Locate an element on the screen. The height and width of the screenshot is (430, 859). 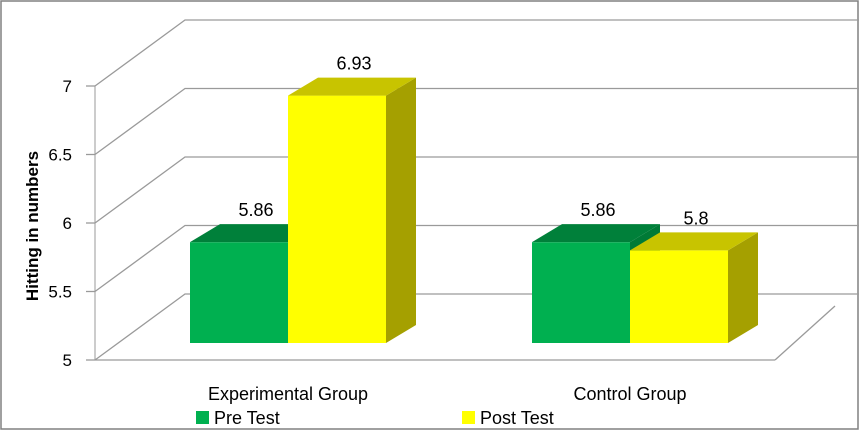
data-label: 6.93 is located at coordinates (353, 64).